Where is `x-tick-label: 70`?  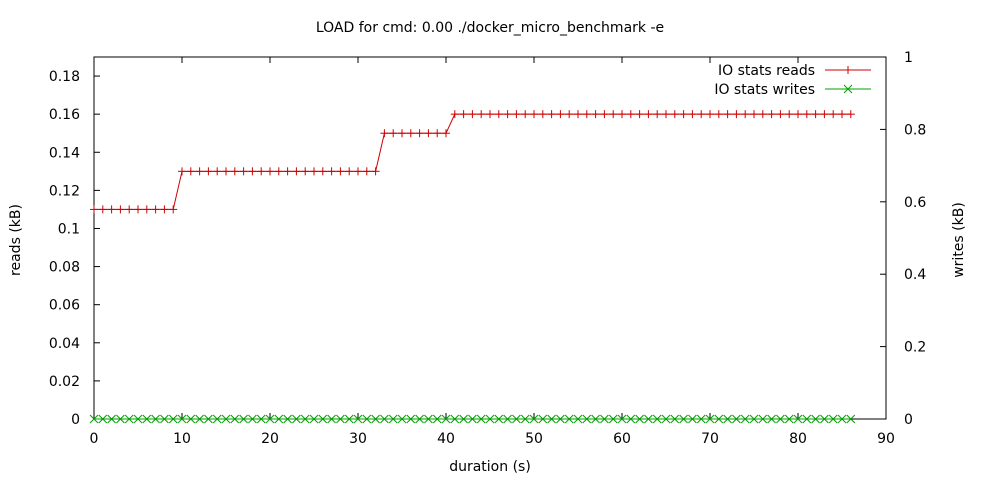
x-tick-label: 70 is located at coordinates (710, 439).